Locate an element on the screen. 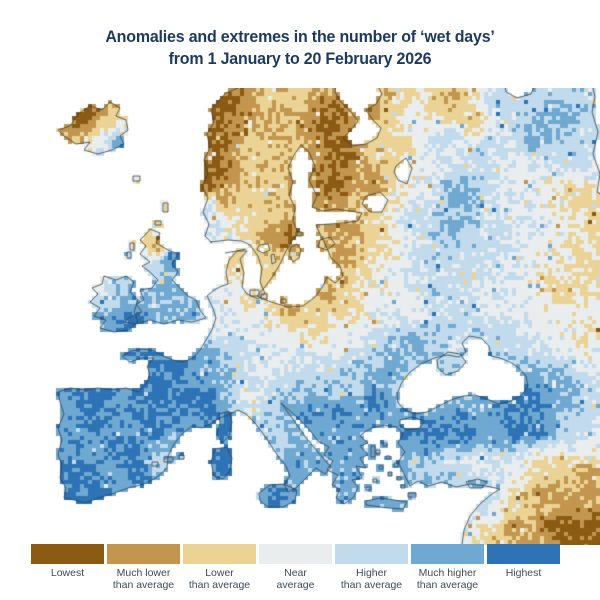 Image resolution: width=600 pixels, height=600 pixels. legend-item: Lowest is located at coordinates (67, 568).